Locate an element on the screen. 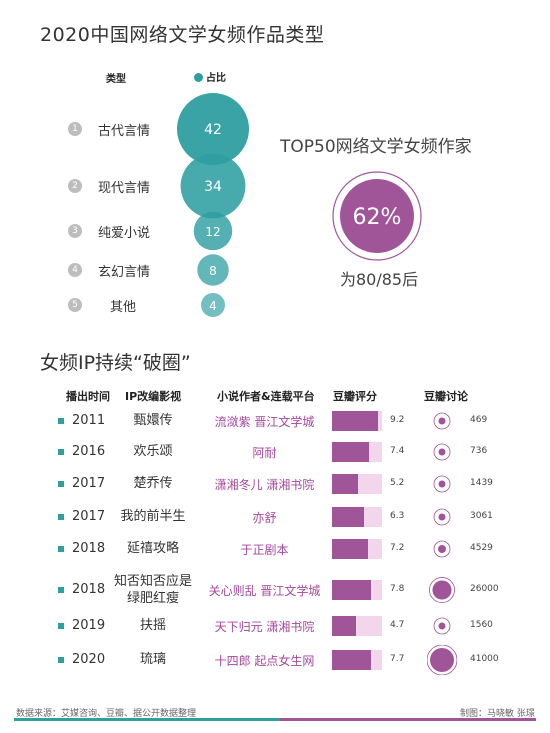 The image size is (550, 733). type-name: 纯爱小说 is located at coordinates (124, 233).